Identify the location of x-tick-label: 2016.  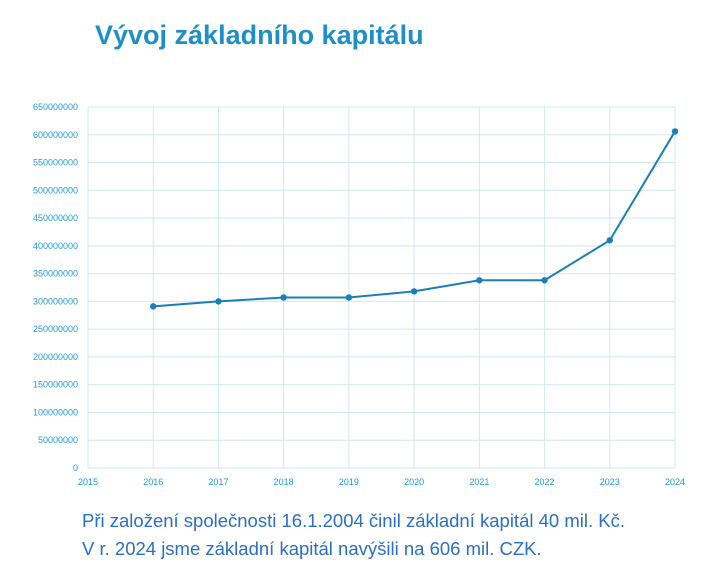
(153, 482).